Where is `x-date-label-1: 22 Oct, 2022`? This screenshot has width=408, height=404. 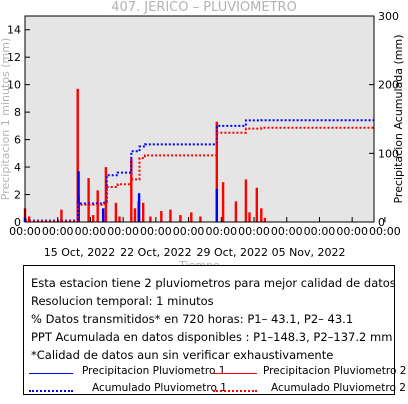
x-date-label-1: 22 Oct, 2022 is located at coordinates (156, 252).